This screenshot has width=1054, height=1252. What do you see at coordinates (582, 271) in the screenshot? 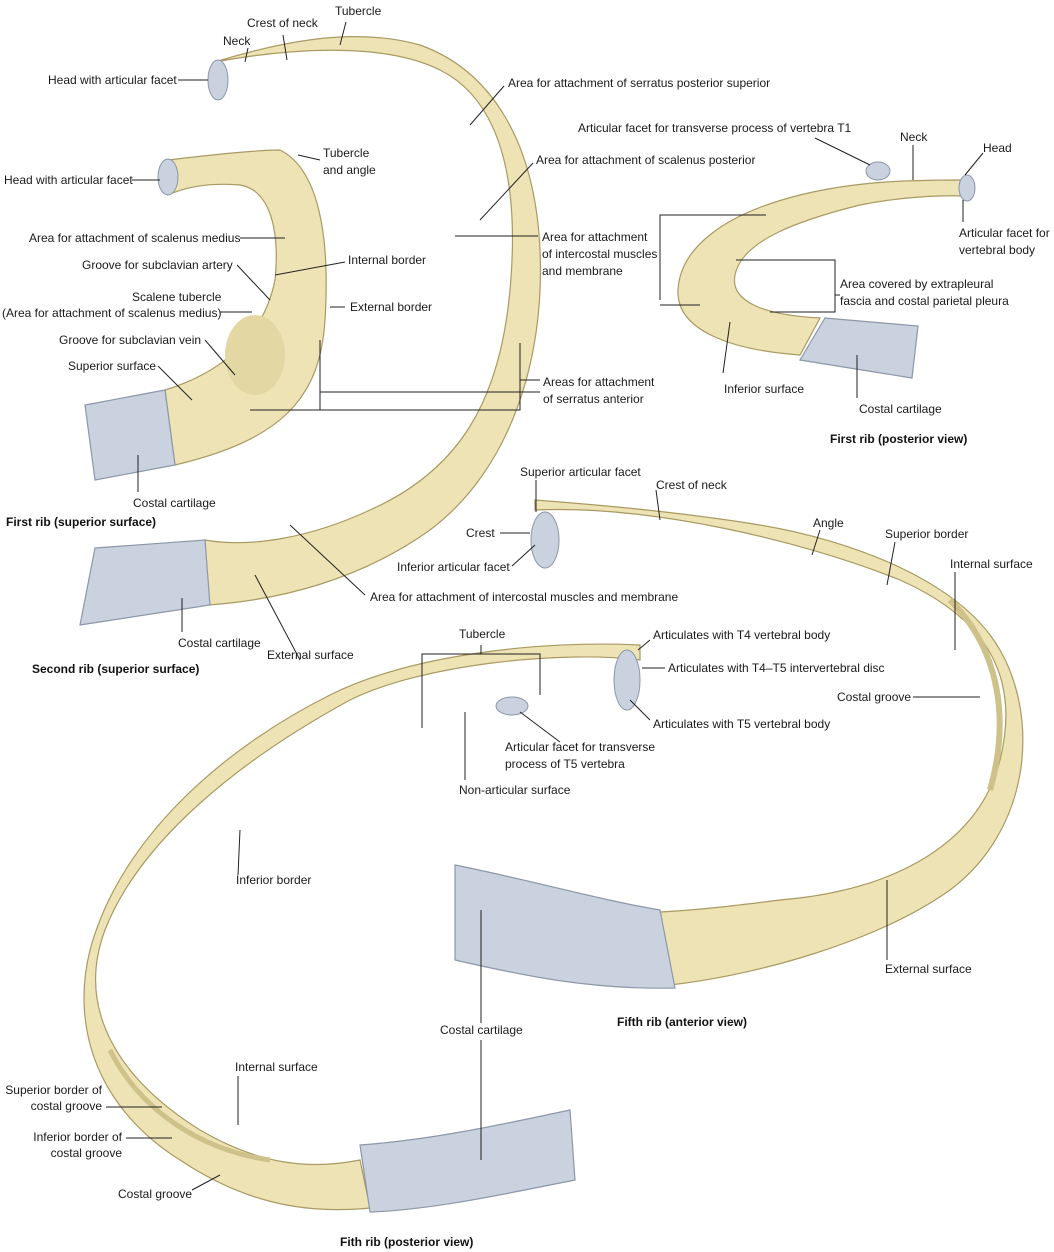
I see `intercostal-label-line-3: and membrane` at bounding box center [582, 271].